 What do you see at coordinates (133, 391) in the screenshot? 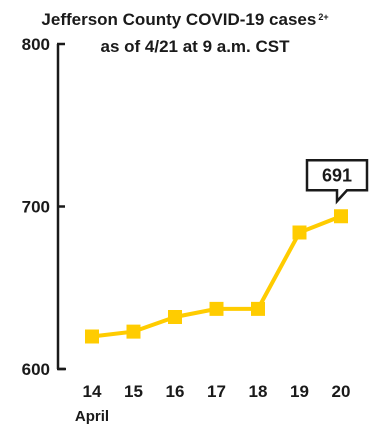
I see `x-tick-label: 15` at bounding box center [133, 391].